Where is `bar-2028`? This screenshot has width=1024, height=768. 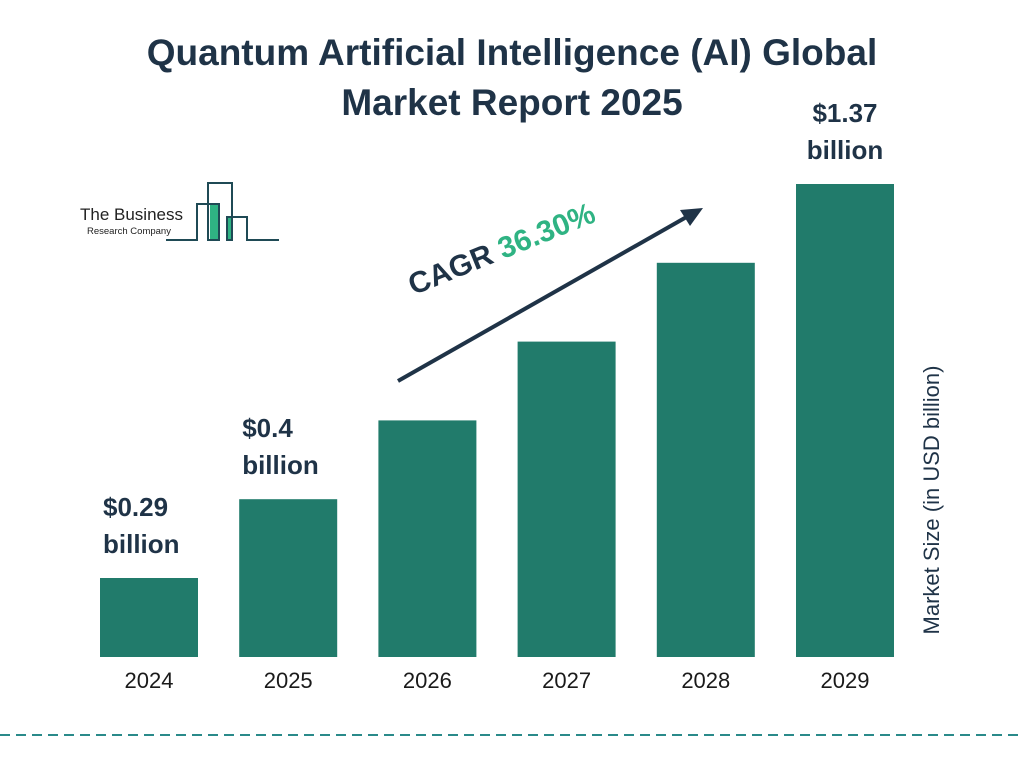
bar-2028 is located at coordinates (705, 459).